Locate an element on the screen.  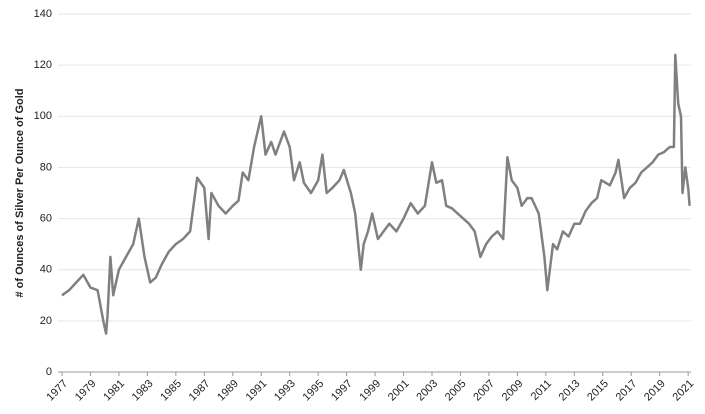
x-tick-label: 1981 is located at coordinates (114, 391).